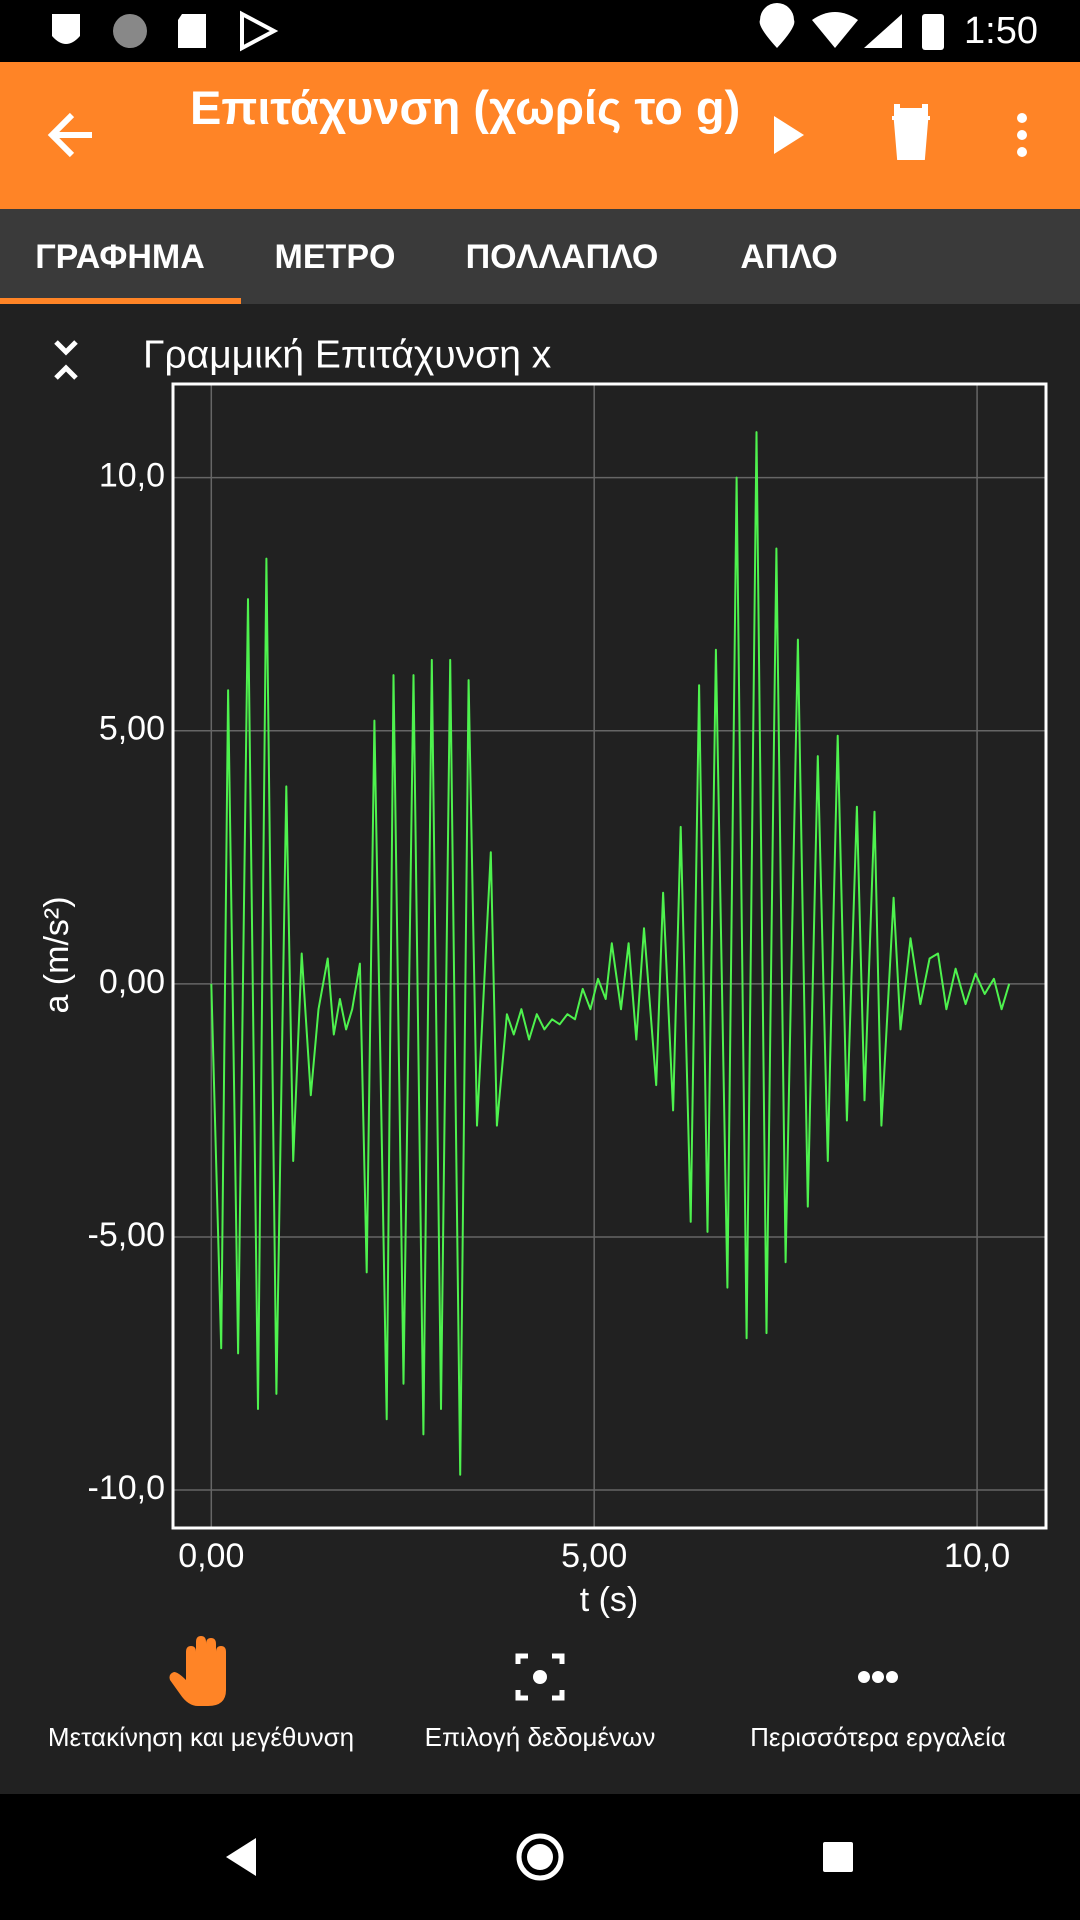  Describe the element at coordinates (789, 135) in the screenshot. I see `play-button` at that location.